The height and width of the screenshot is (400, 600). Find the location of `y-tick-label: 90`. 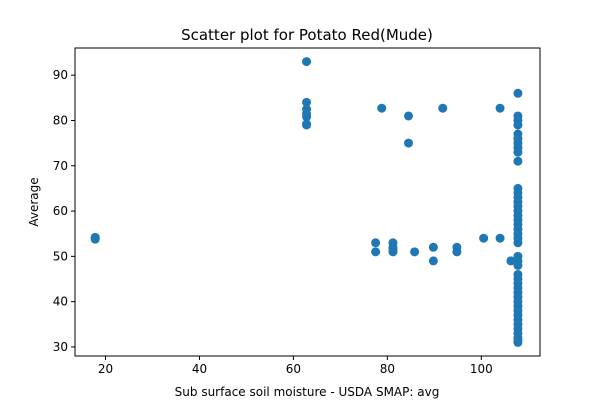

y-tick-label: 90 is located at coordinates (60, 75).